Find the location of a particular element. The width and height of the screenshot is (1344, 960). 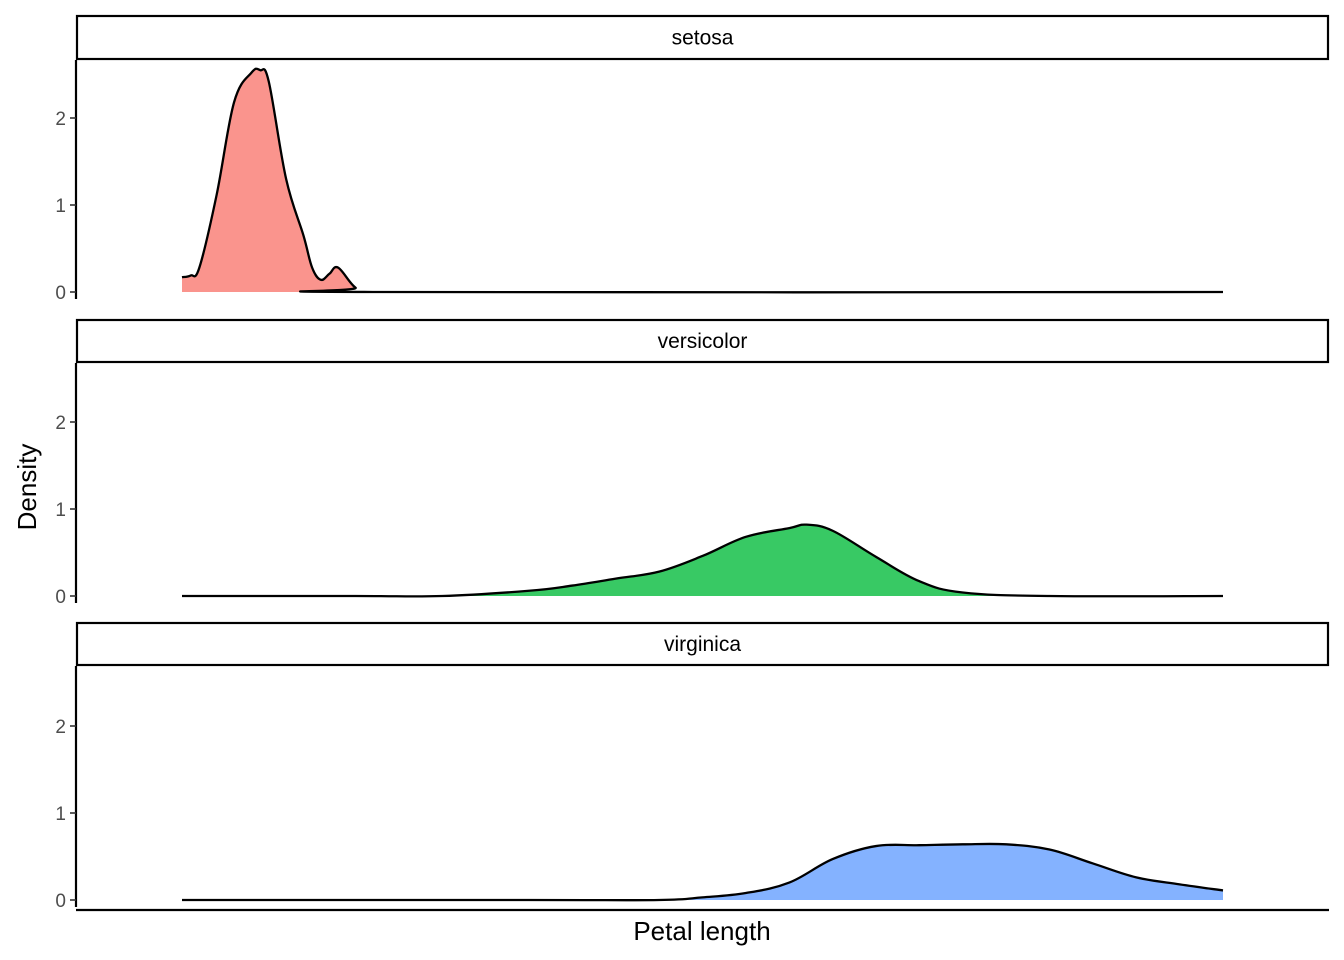

y-tick-label-virginica-2: 2 is located at coordinates (60, 727).